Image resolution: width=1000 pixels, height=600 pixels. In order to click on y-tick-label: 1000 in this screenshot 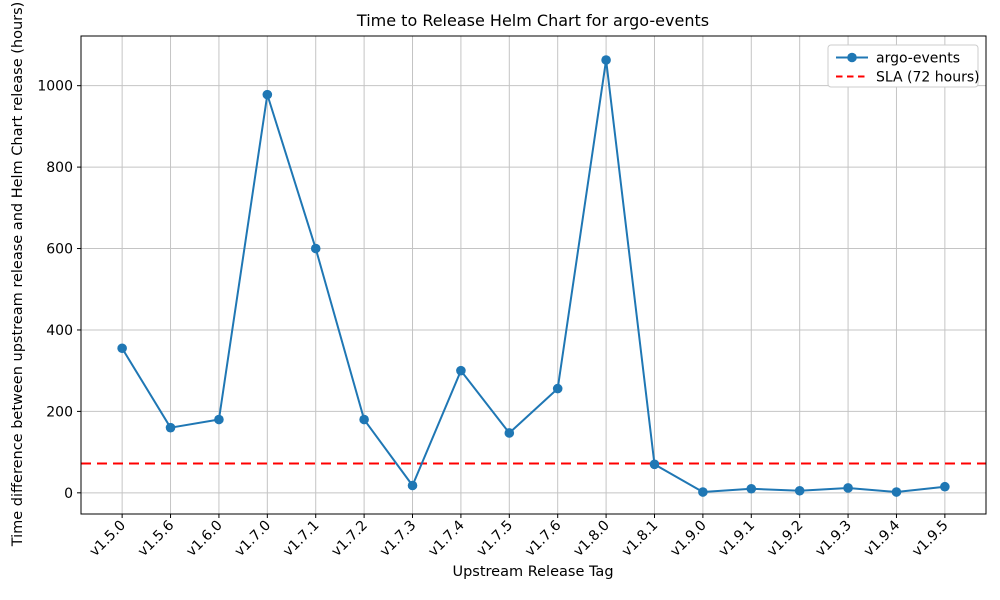, I will do `click(55, 87)`.